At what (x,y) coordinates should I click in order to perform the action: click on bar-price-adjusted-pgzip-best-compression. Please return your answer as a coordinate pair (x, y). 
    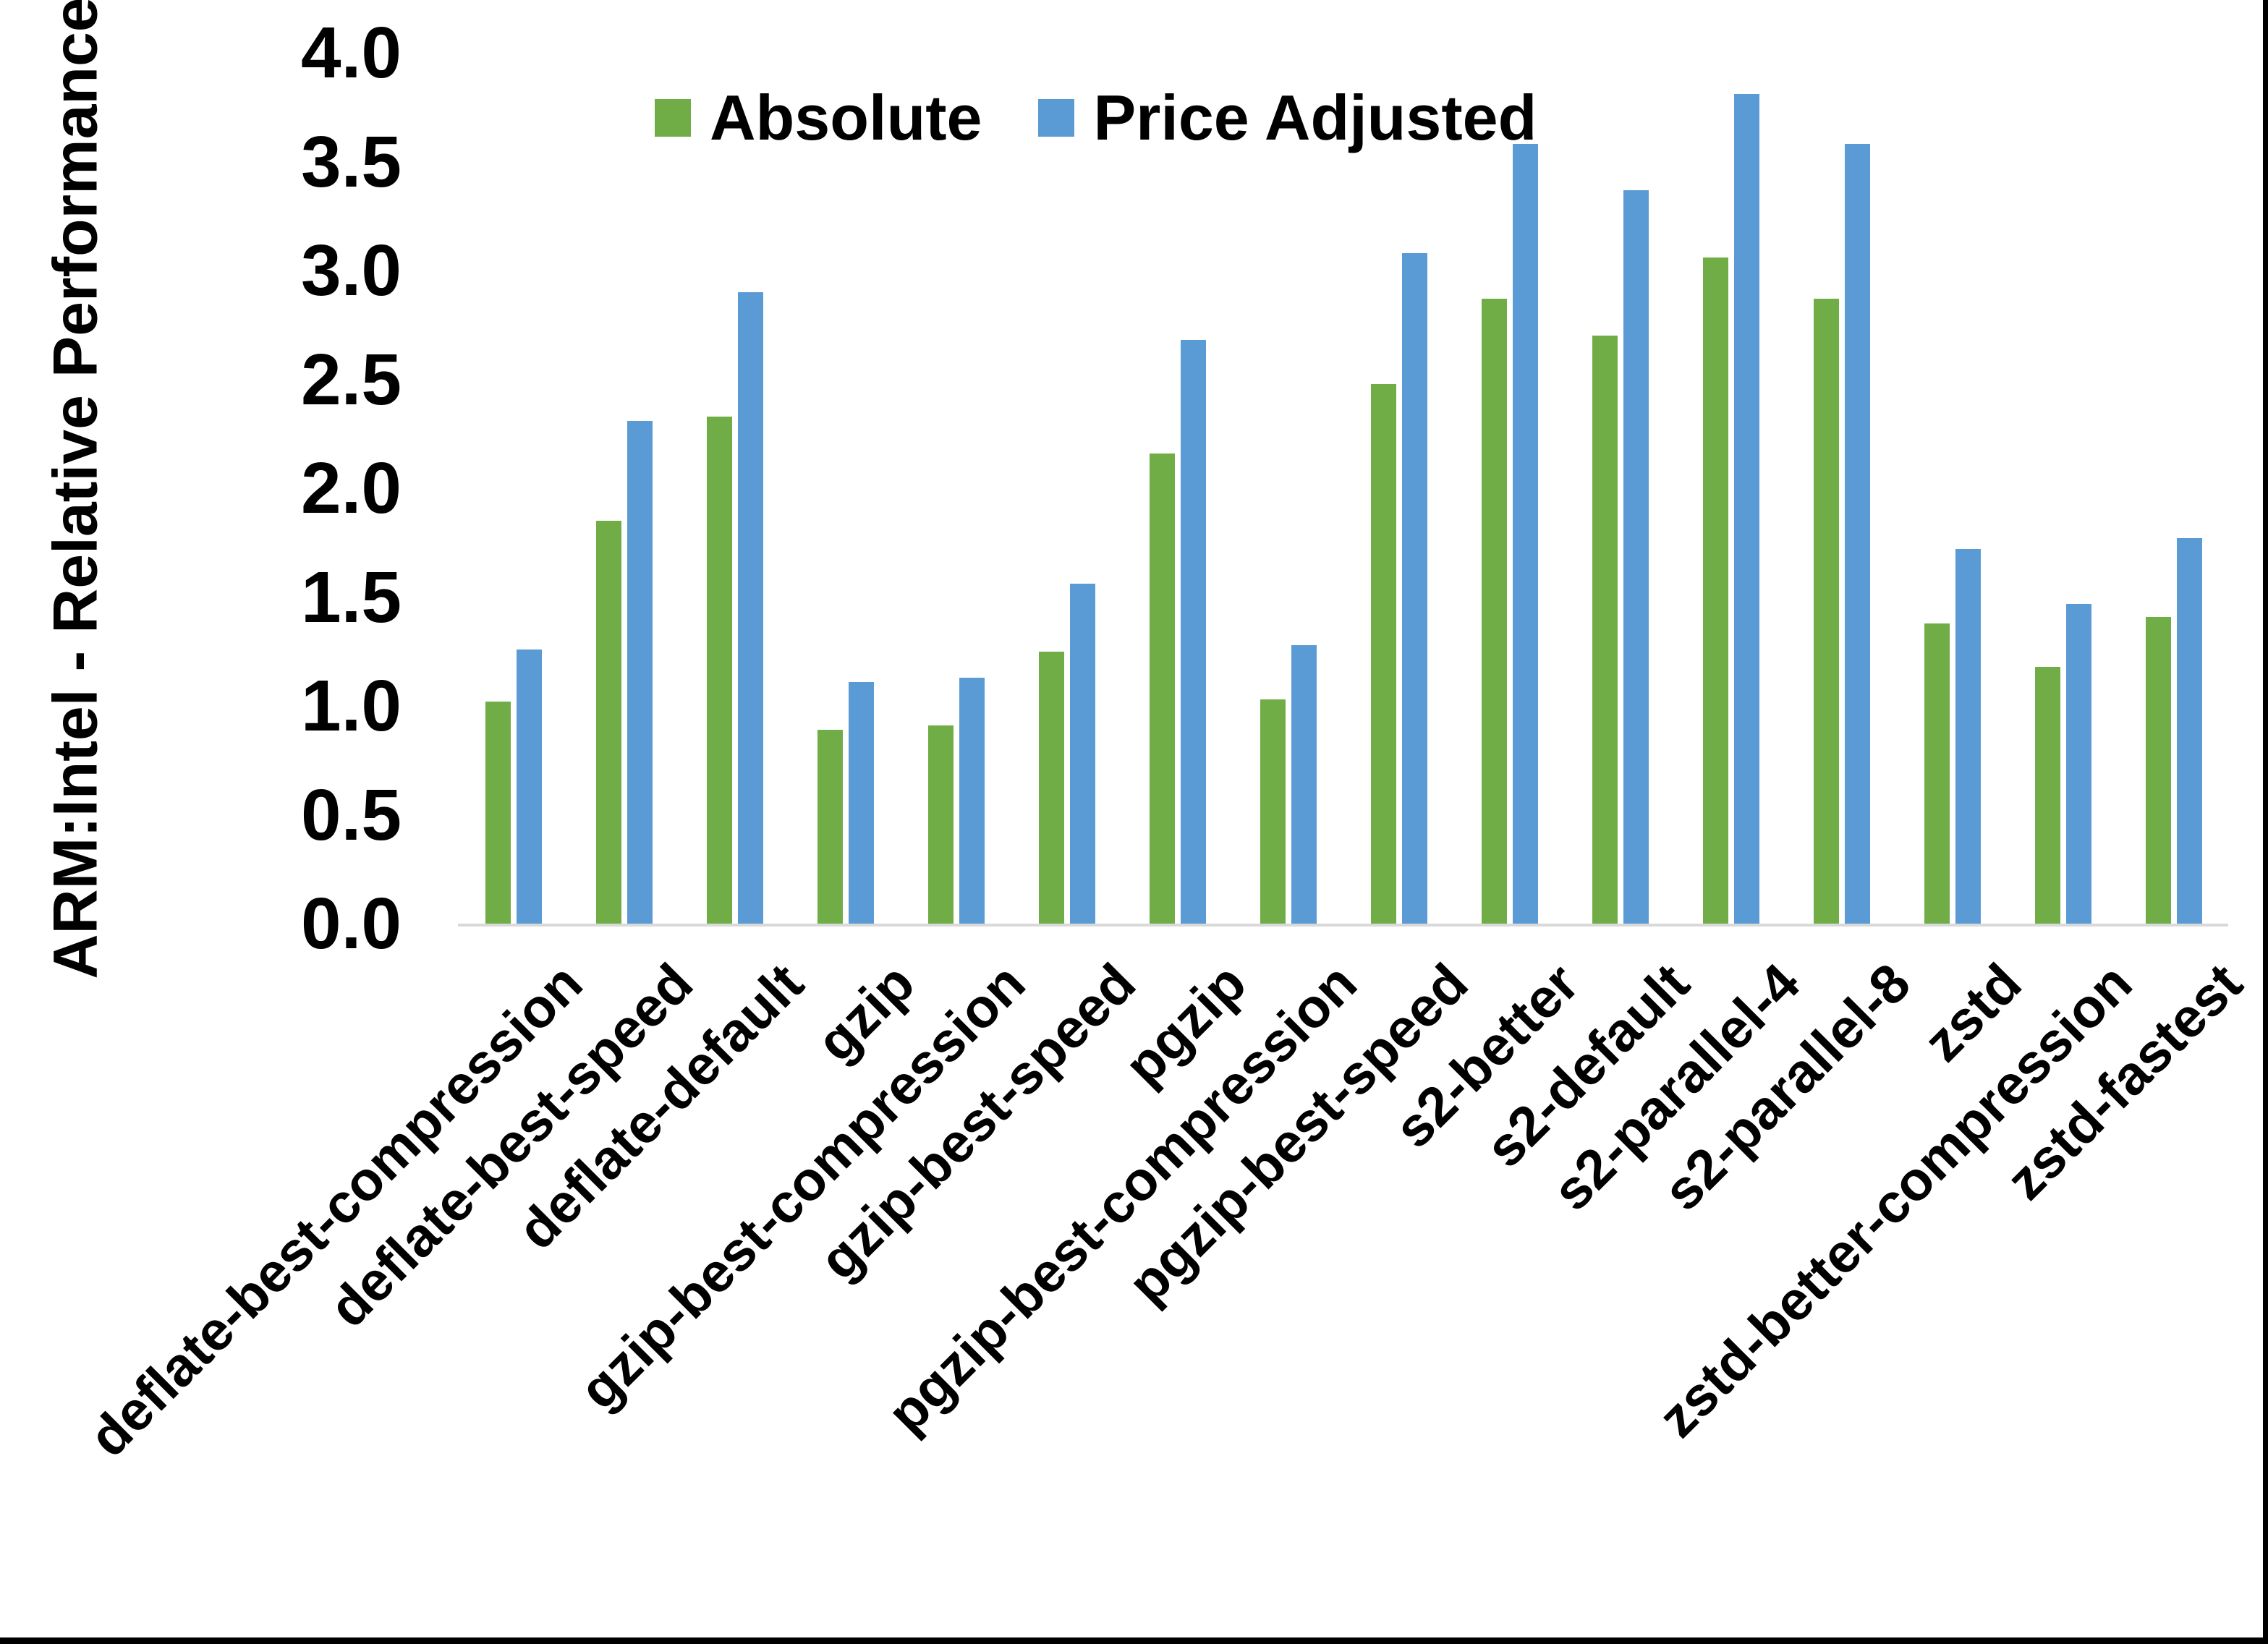
    Looking at the image, I should click on (1304, 784).